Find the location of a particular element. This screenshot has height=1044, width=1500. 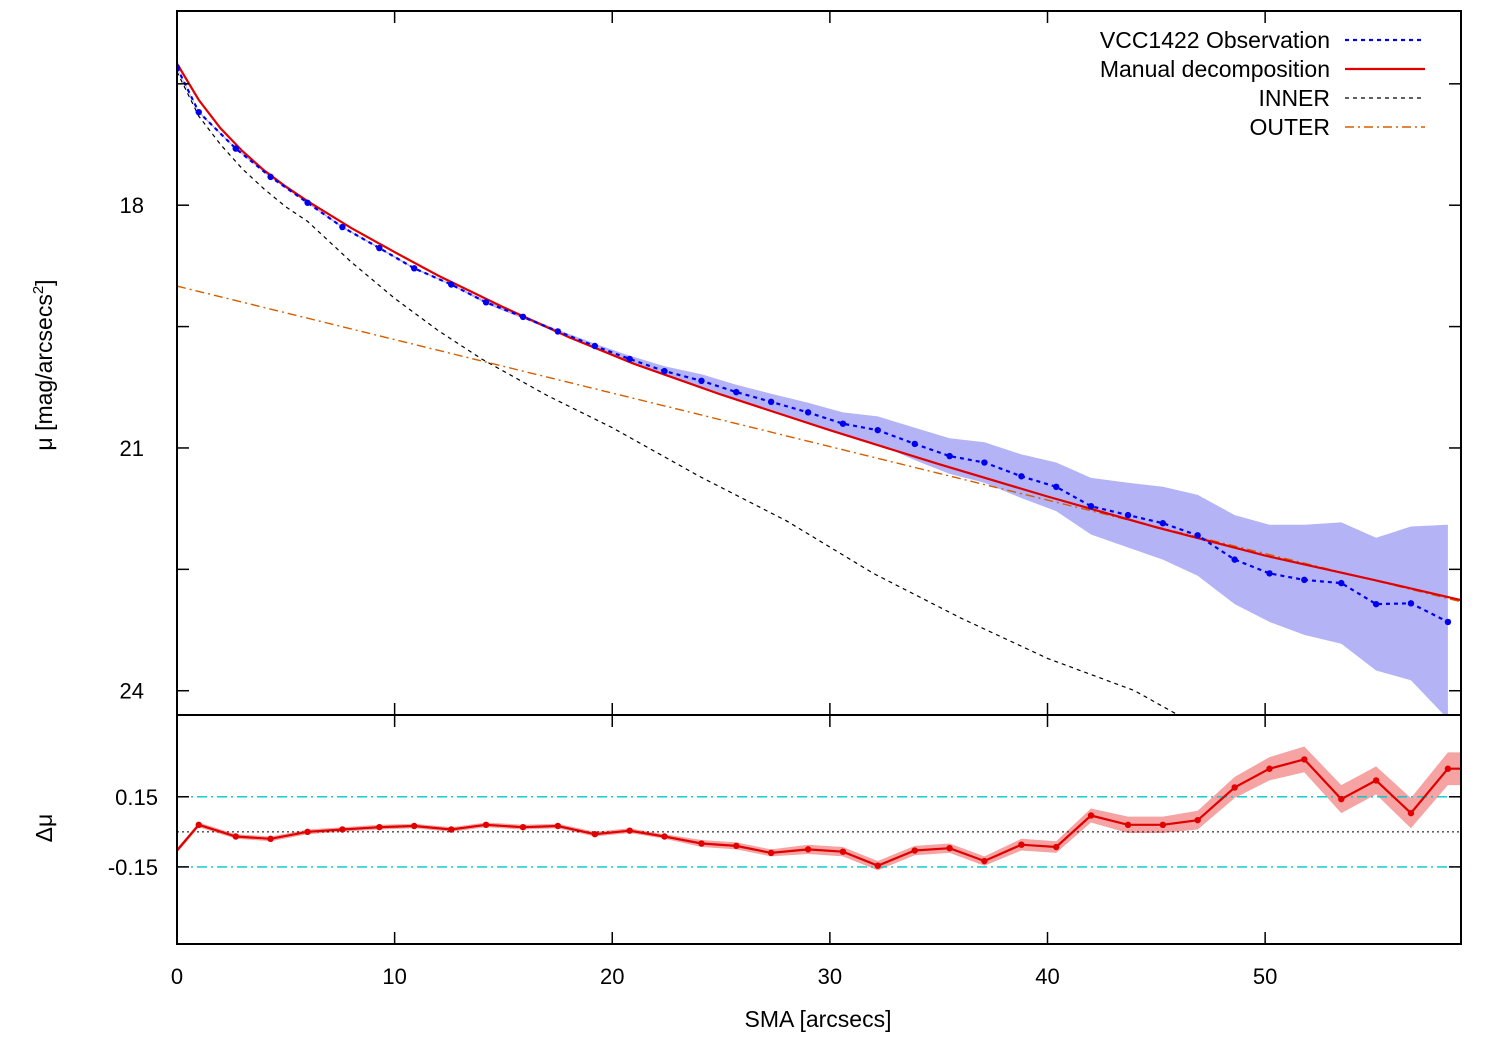

y-tick-label-main: 18 is located at coordinates (132, 205).